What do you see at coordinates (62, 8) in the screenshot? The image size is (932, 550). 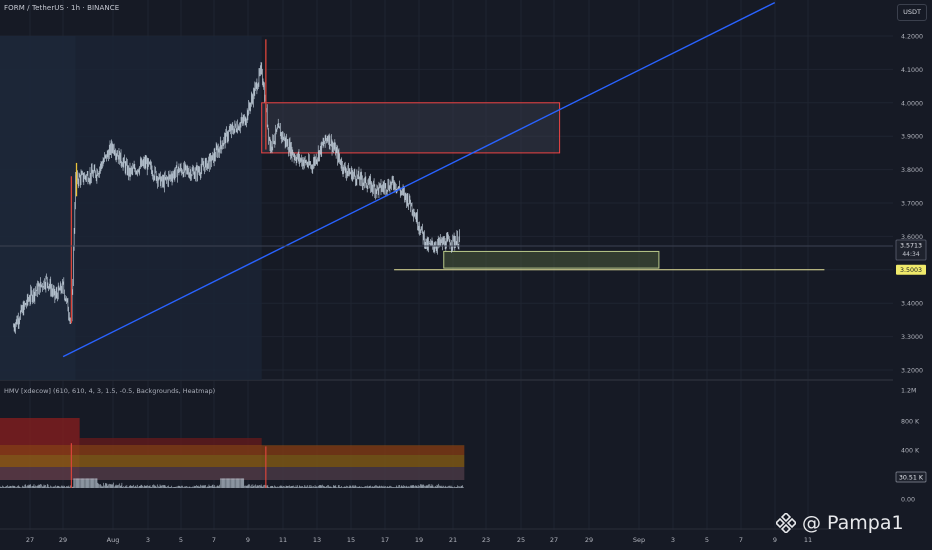 I see `symbol-title: FORM / TetherUS · 1h · BINANCE` at bounding box center [62, 8].